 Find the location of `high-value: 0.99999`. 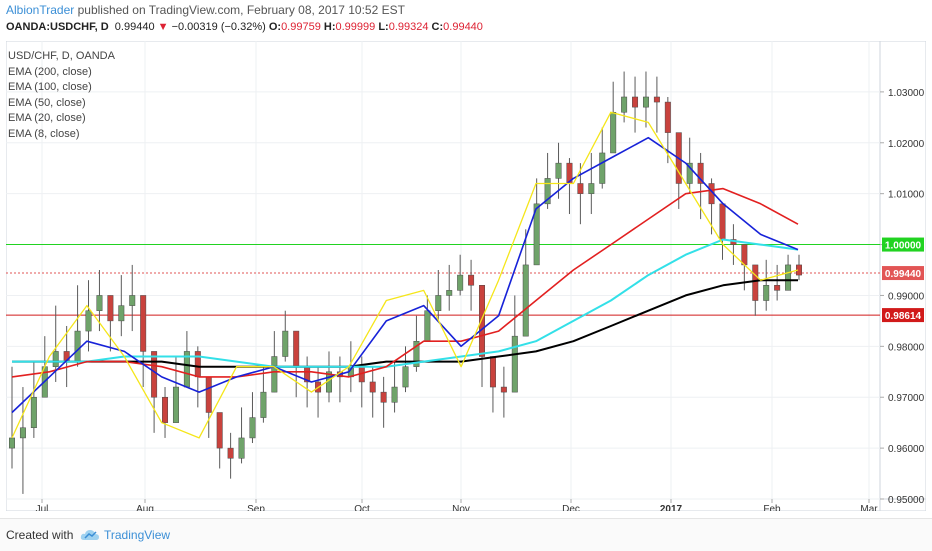

high-value: 0.99999 is located at coordinates (355, 27).